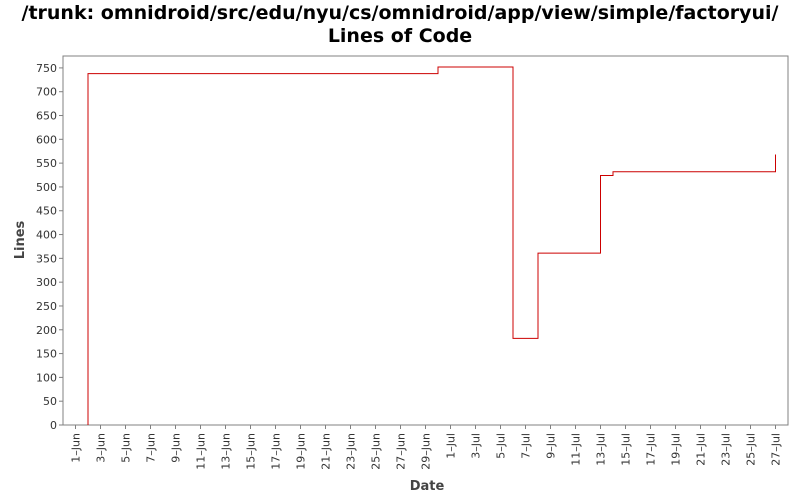 The width and height of the screenshot is (800, 500). What do you see at coordinates (46, 282) in the screenshot?
I see `y-tick-label: 300` at bounding box center [46, 282].